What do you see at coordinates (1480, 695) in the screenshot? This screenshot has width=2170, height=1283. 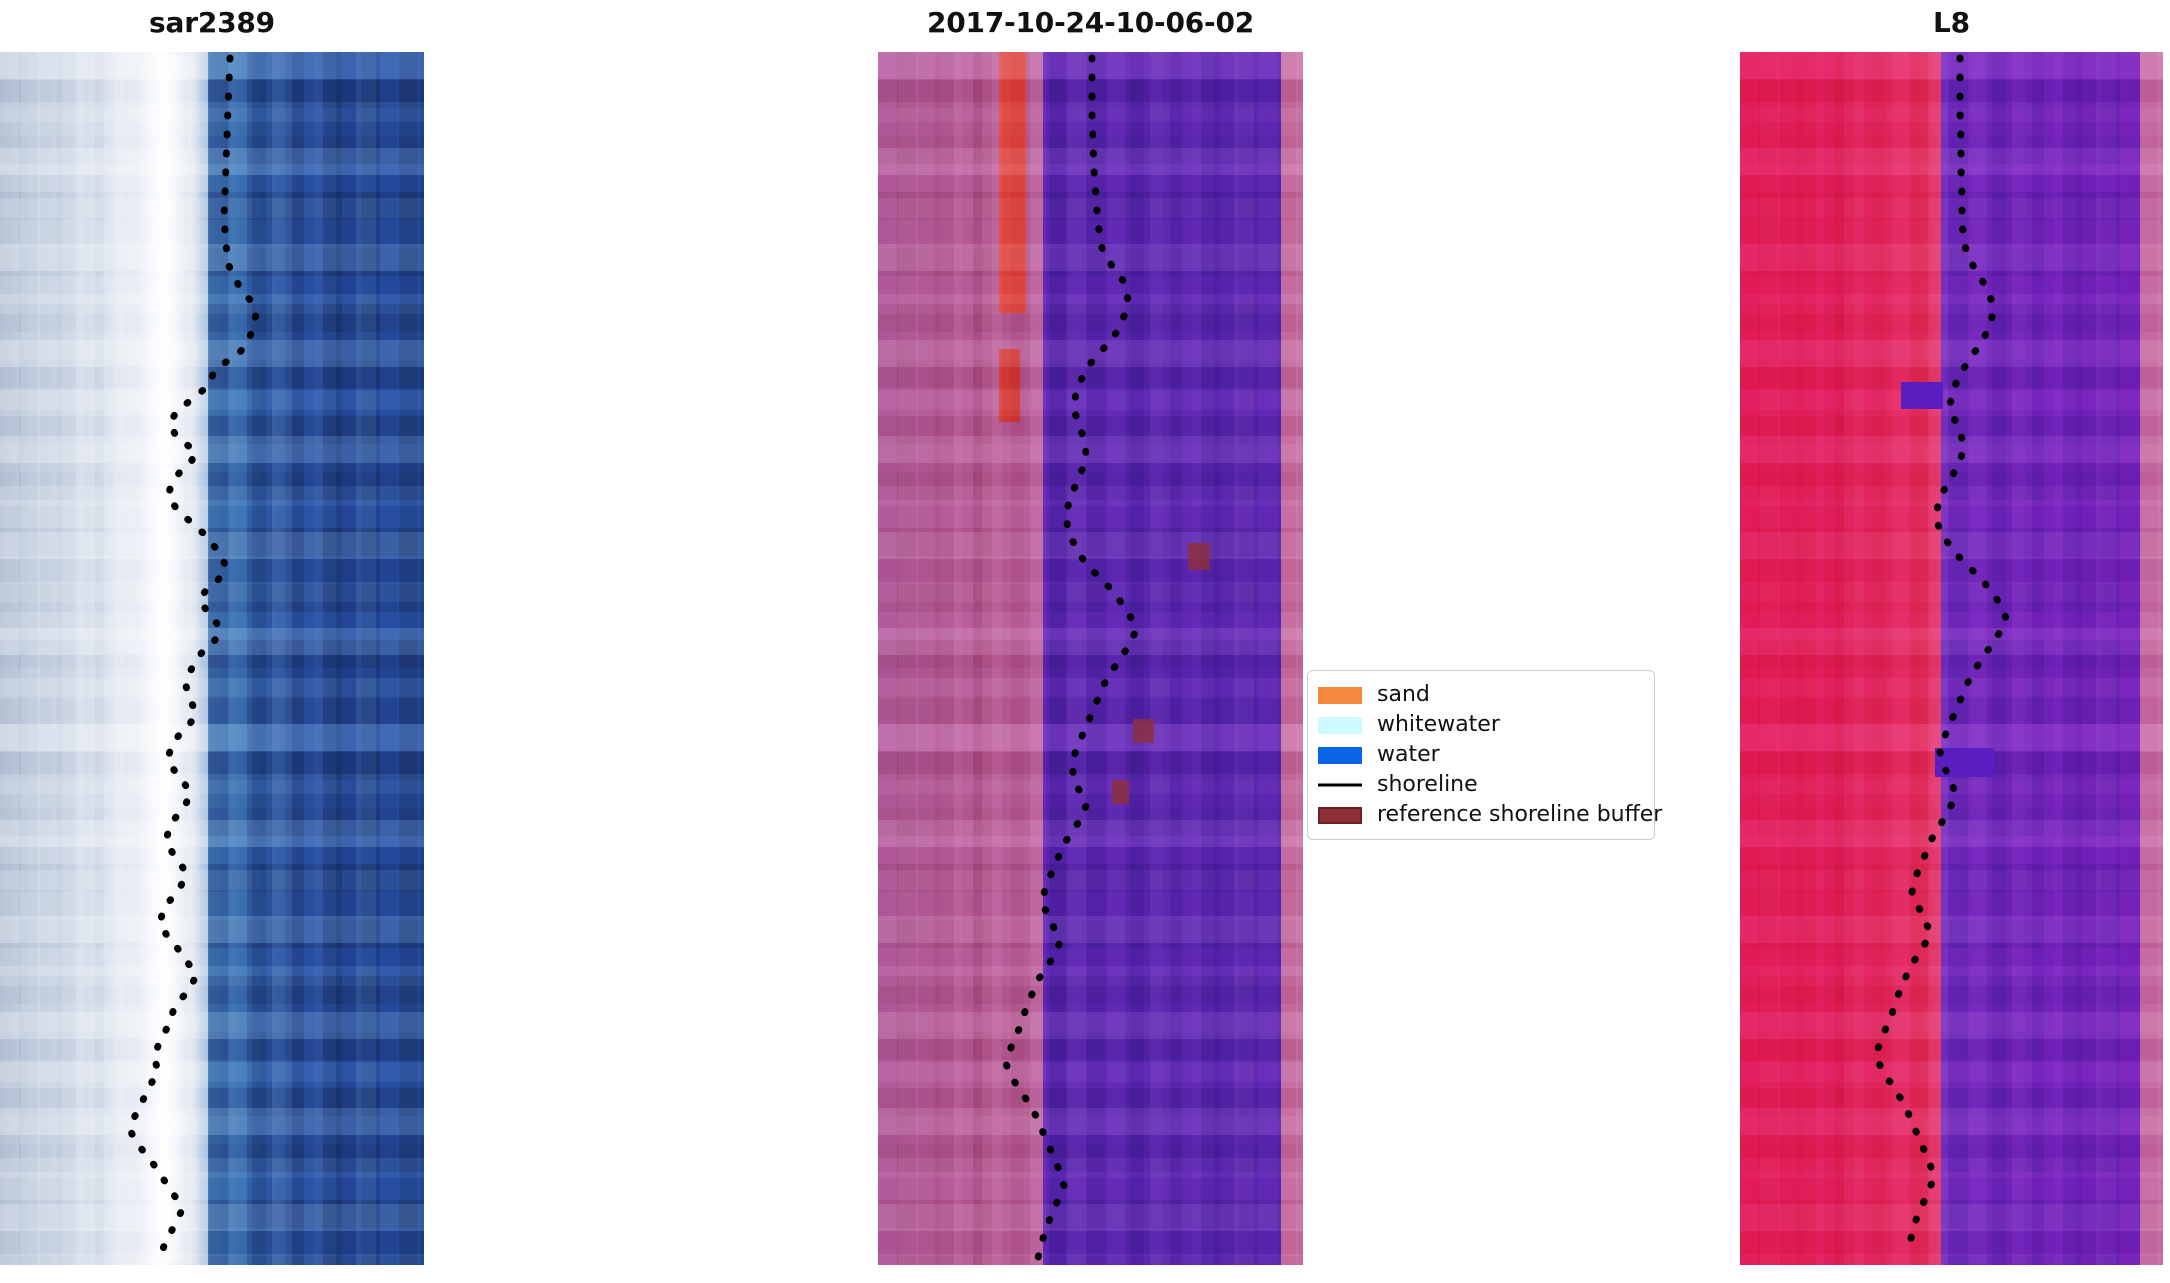 I see `legend-item-sand: sand` at bounding box center [1480, 695].